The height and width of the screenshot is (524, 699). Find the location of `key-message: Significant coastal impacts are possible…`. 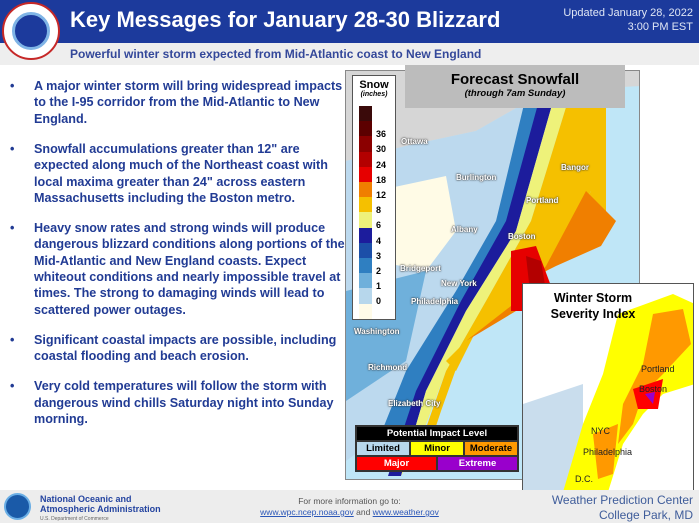

key-message: Significant coastal impacts are possible… is located at coordinates (177, 348).